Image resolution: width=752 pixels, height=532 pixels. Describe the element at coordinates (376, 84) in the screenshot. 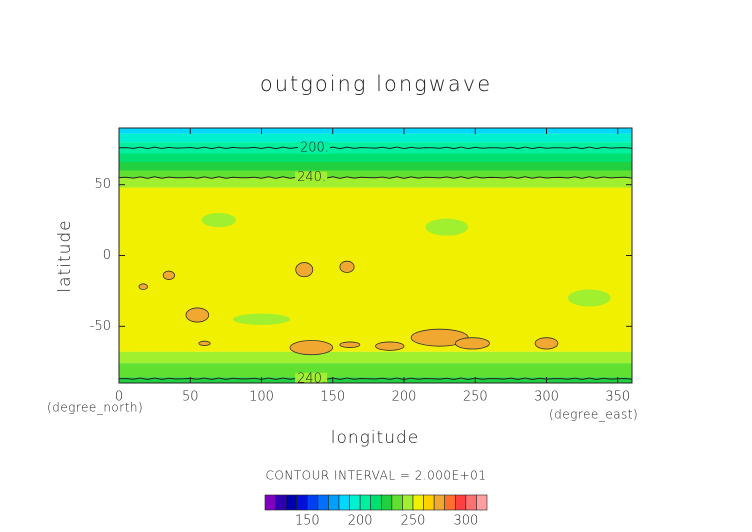

I see `chart-title: outgoing longwave` at that location.